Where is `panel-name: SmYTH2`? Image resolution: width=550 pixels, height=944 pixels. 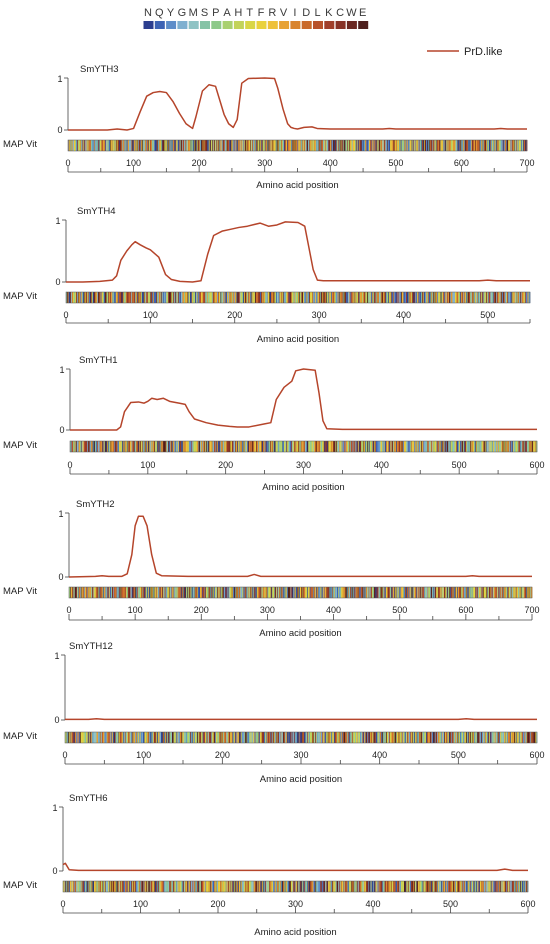
panel-name: SmYTH2 is located at coordinates (95, 504).